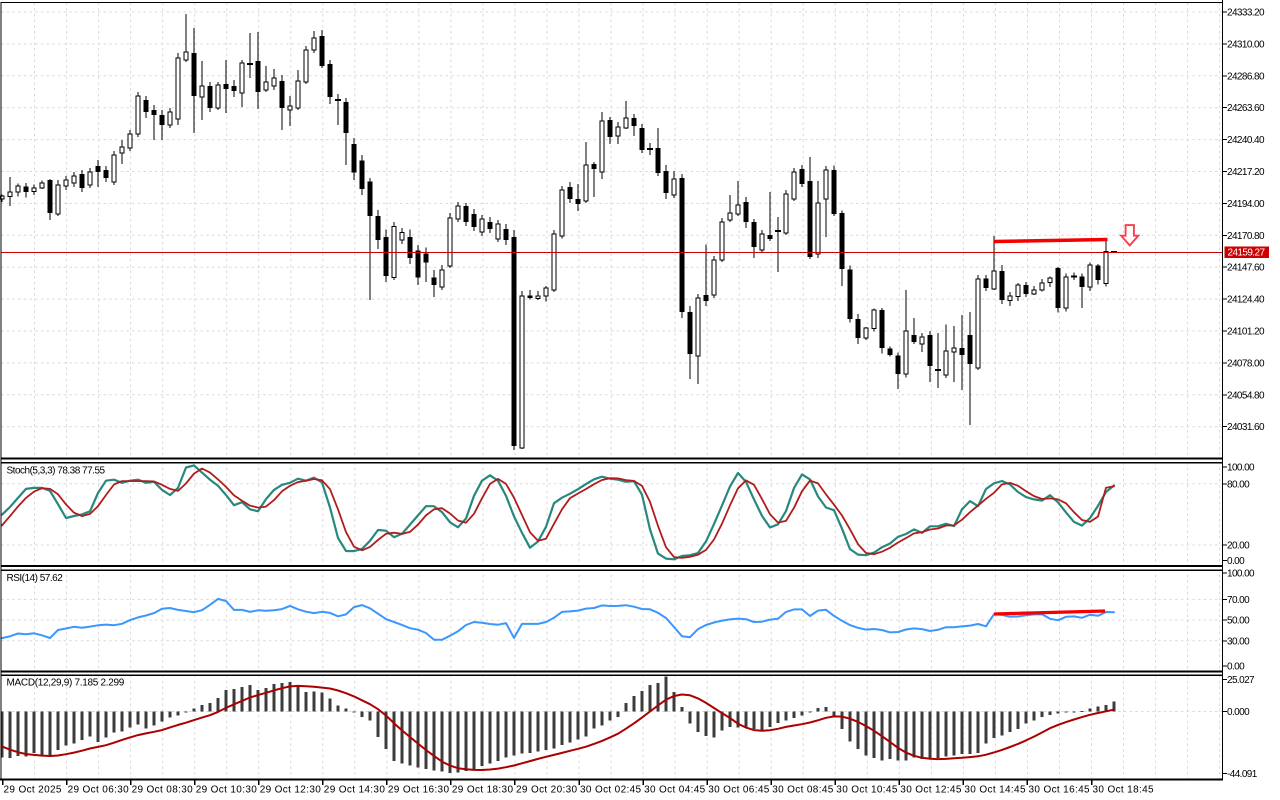 This screenshot has height=800, width=1280. I want to click on svg-text: 24333.20, so click(1246, 13).